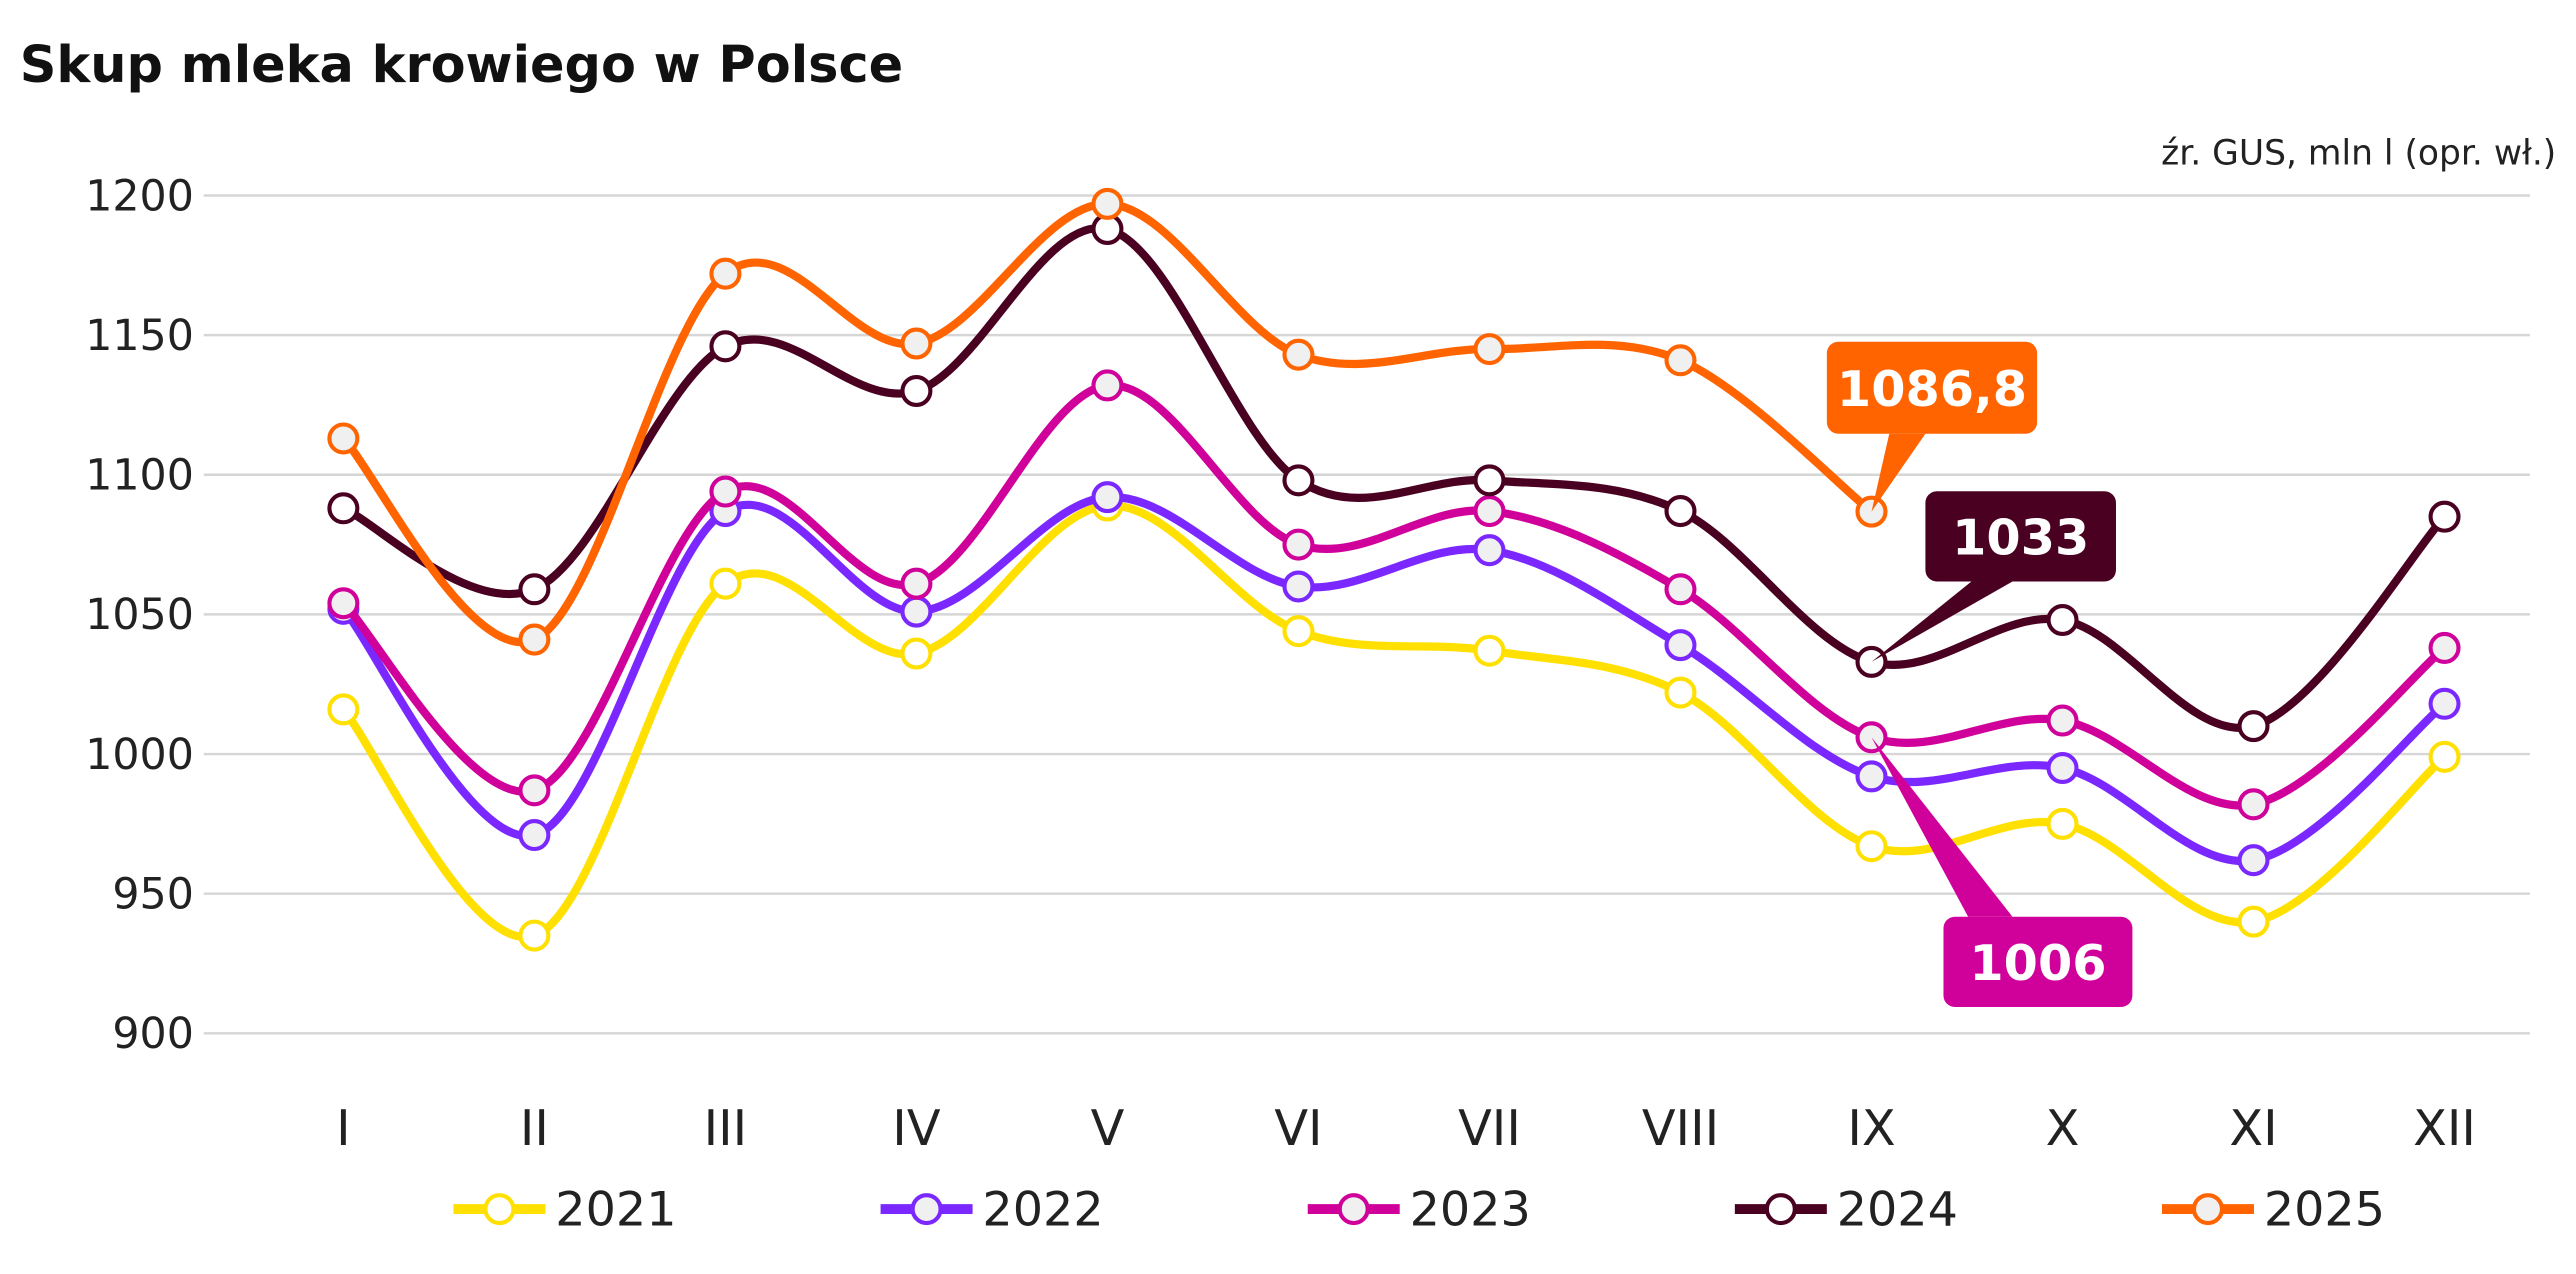 Image resolution: width=2576 pixels, height=1274 pixels. Describe the element at coordinates (139, 615) in the screenshot. I see `y-tick-label: 1050` at that location.